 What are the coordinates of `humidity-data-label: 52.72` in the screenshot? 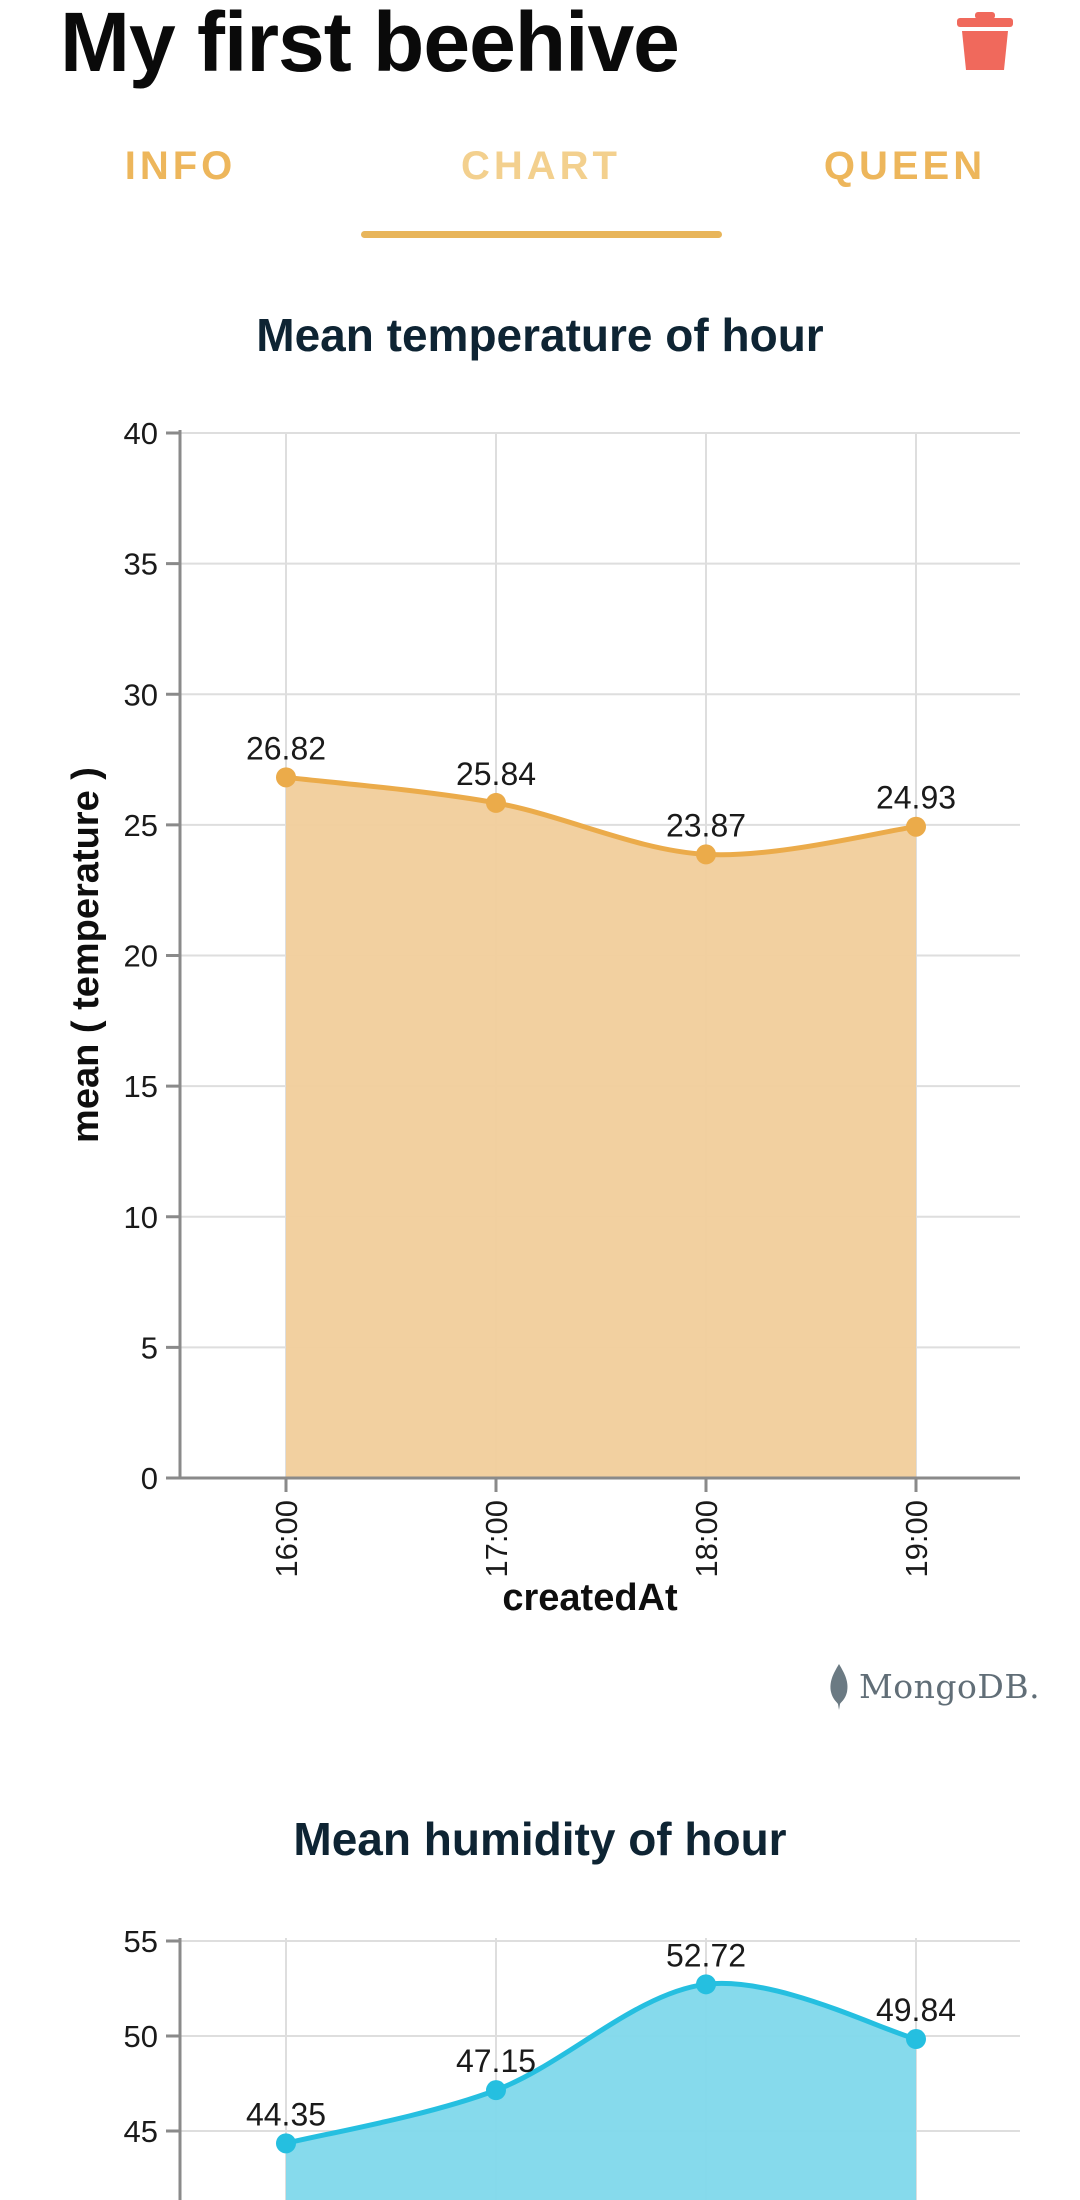 It's located at (706, 1955).